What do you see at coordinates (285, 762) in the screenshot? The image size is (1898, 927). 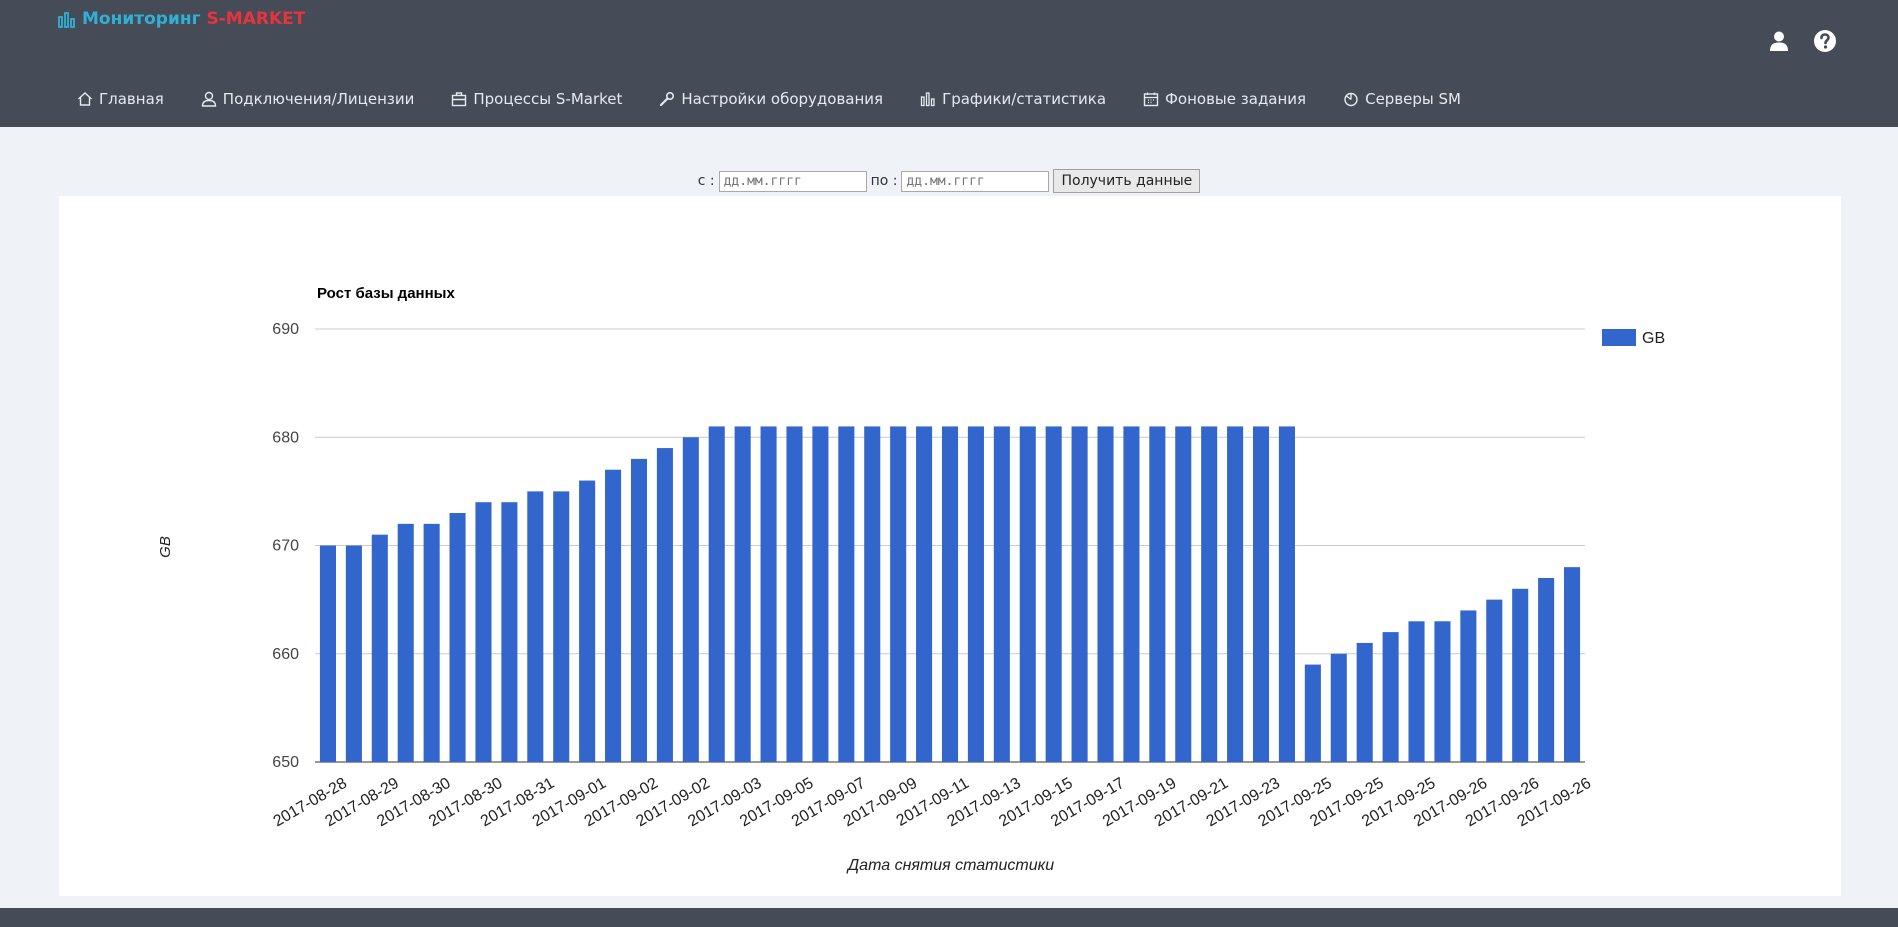 I see `y-tick-label: 650` at bounding box center [285, 762].